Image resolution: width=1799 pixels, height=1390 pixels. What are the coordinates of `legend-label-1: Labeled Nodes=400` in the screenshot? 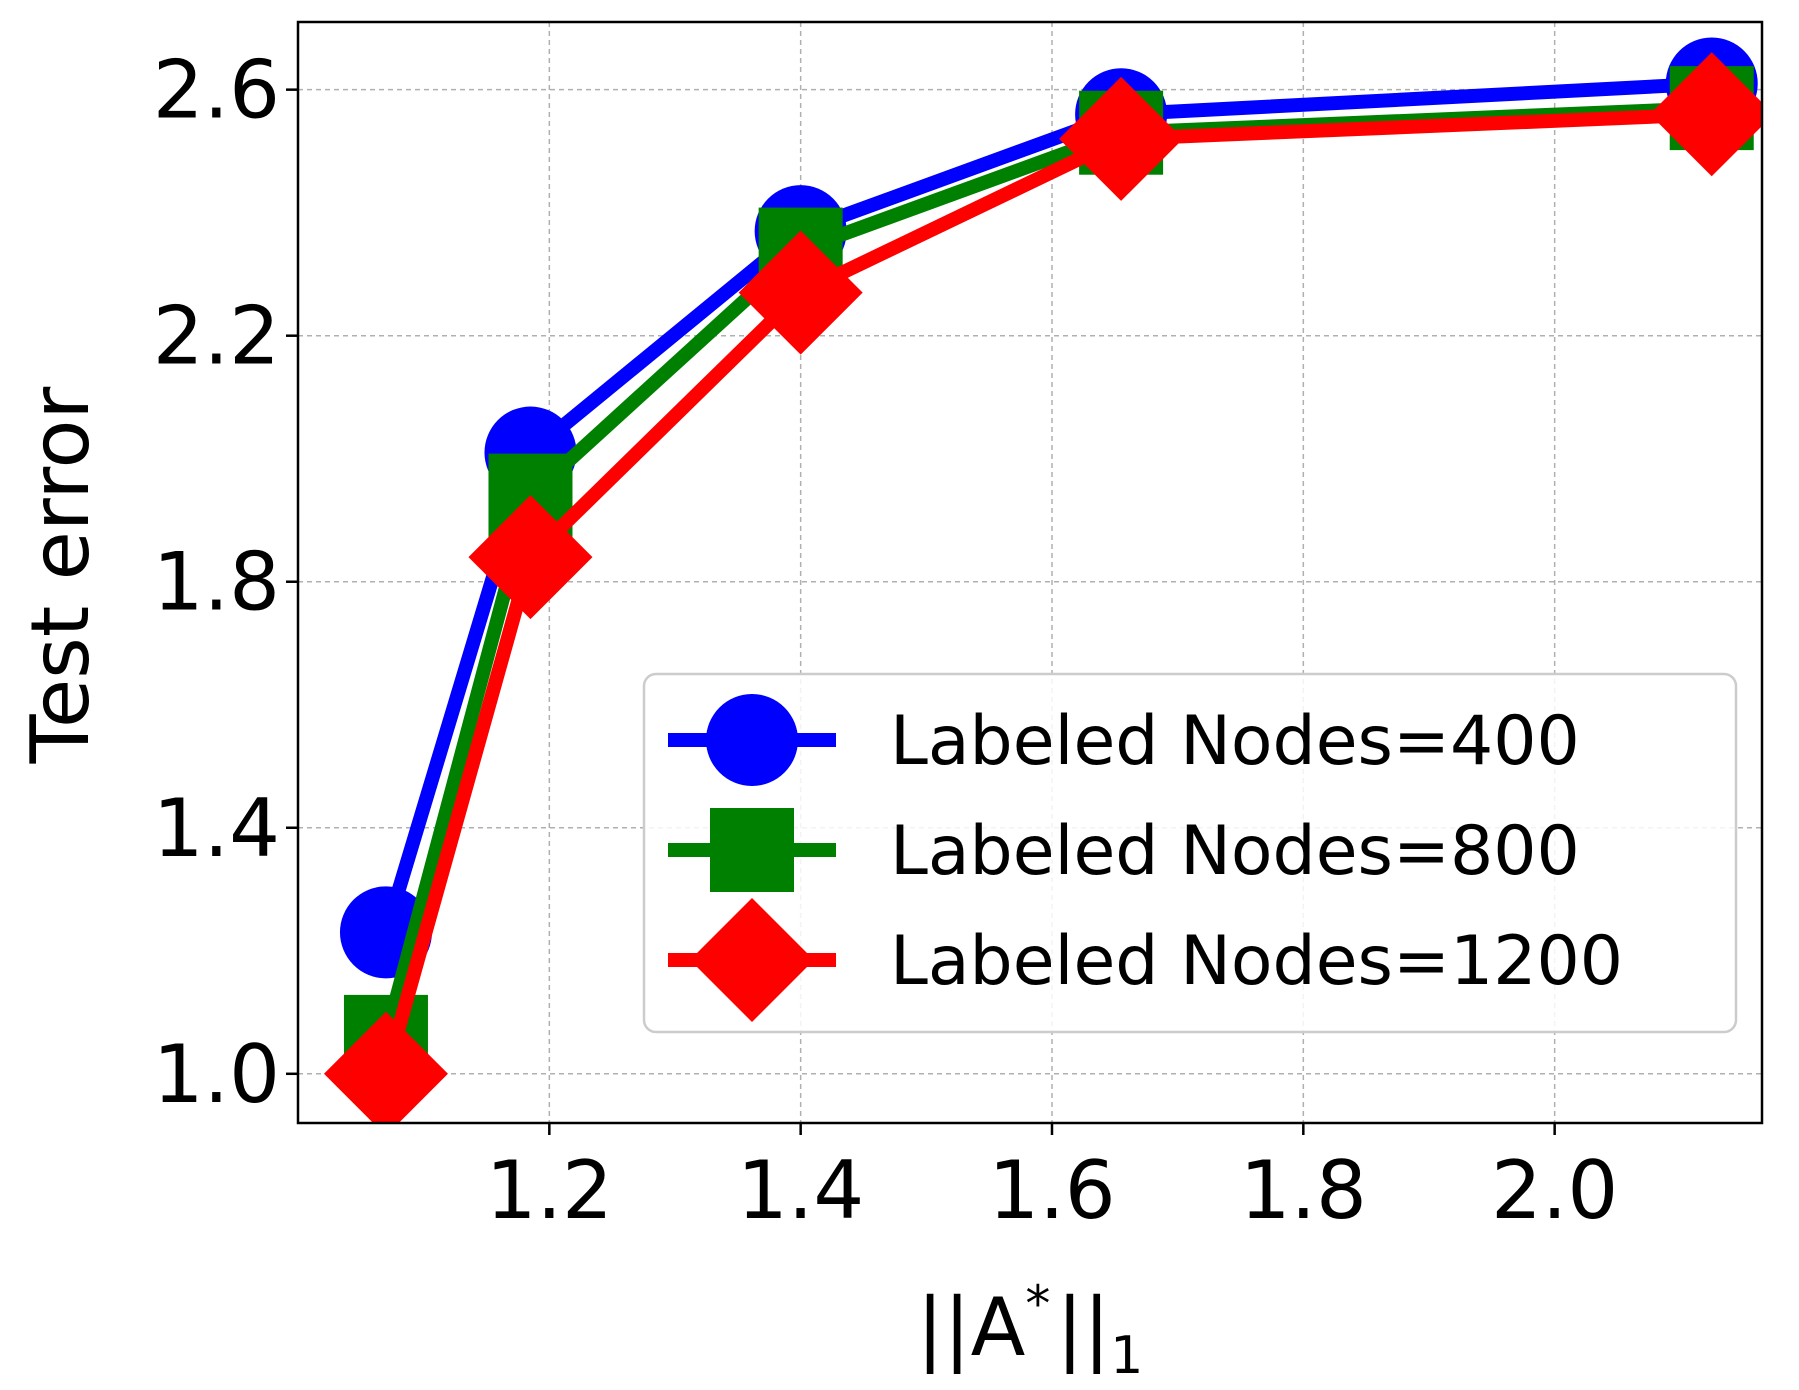 It's located at (1235, 741).